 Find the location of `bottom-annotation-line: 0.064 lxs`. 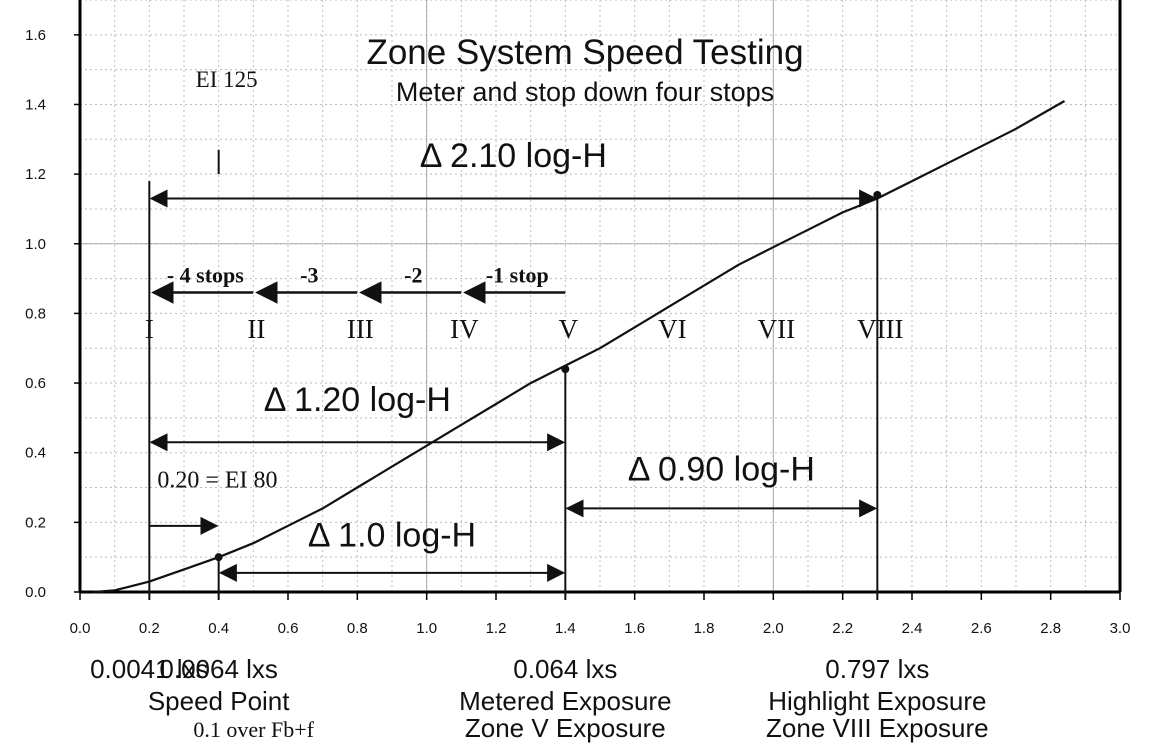

bottom-annotation-line: 0.064 lxs is located at coordinates (565, 669).